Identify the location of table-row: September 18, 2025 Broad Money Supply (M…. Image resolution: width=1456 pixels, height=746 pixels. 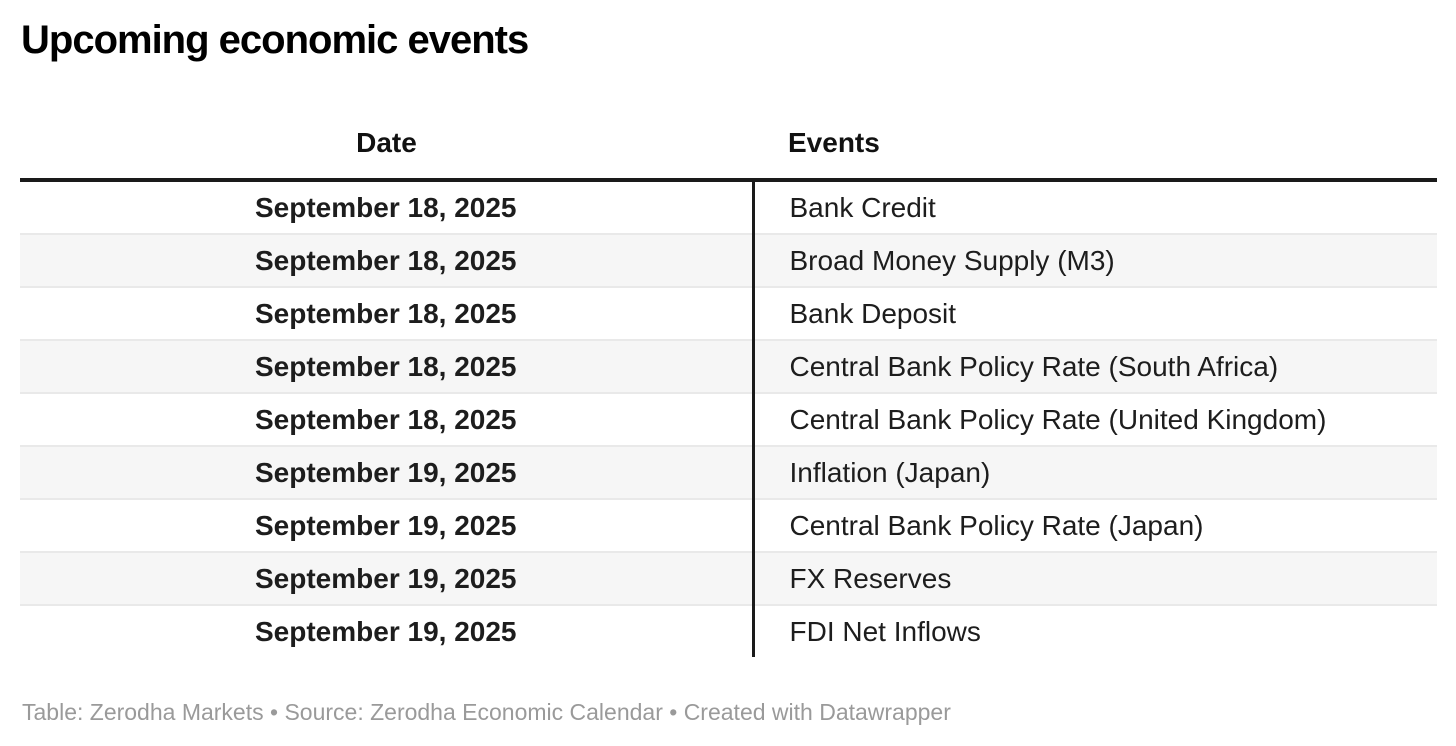
(728, 261).